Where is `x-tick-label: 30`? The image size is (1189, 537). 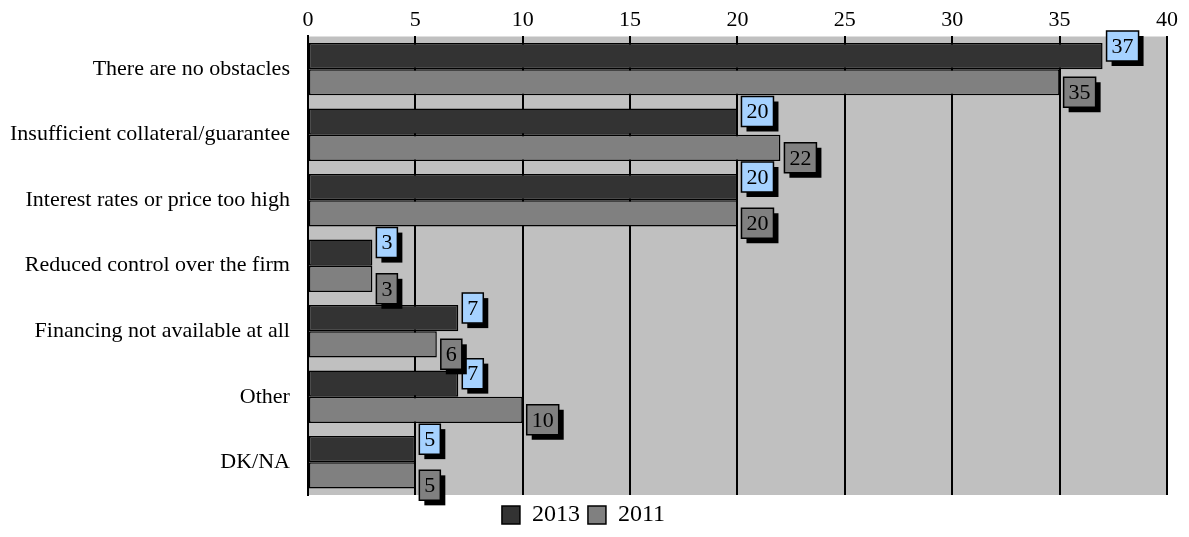 x-tick-label: 30 is located at coordinates (952, 18).